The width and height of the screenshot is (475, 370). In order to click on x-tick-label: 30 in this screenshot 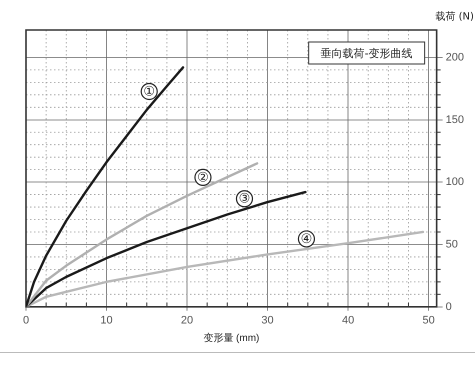, I will do `click(267, 320)`.